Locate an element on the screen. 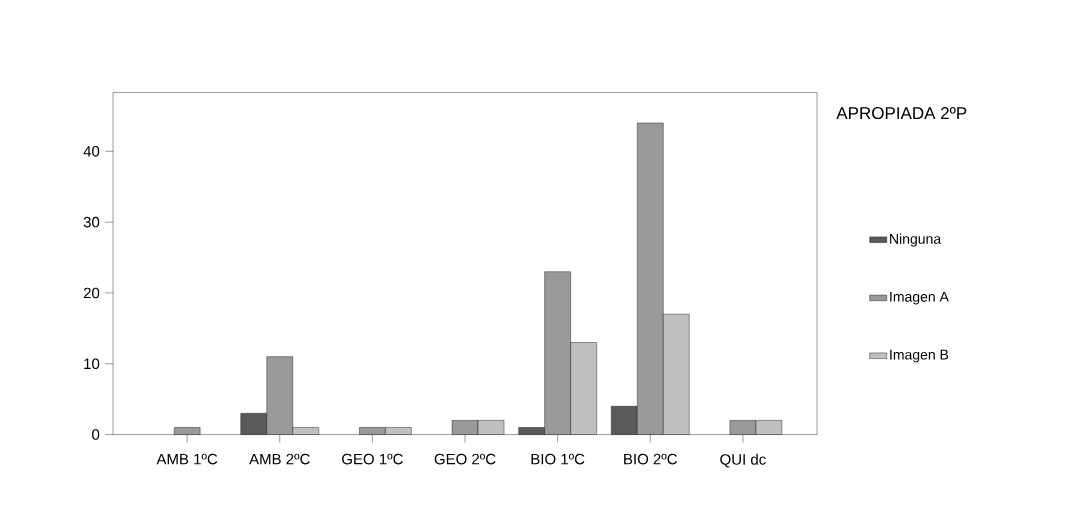 The width and height of the screenshot is (1083, 516). y-tick-label: 10 is located at coordinates (92, 364).